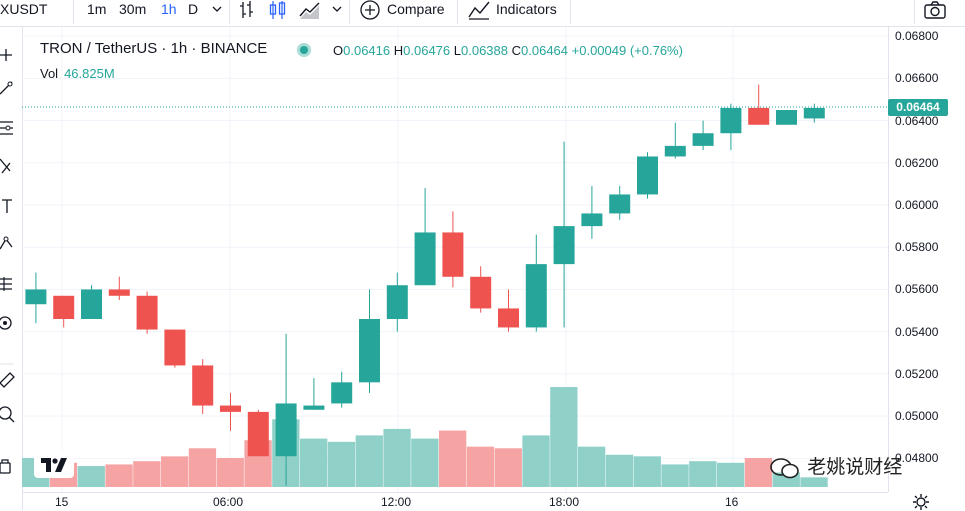 Image resolution: width=965 pixels, height=511 pixels. Describe the element at coordinates (455, 501) in the screenshot. I see `time-axis` at that location.